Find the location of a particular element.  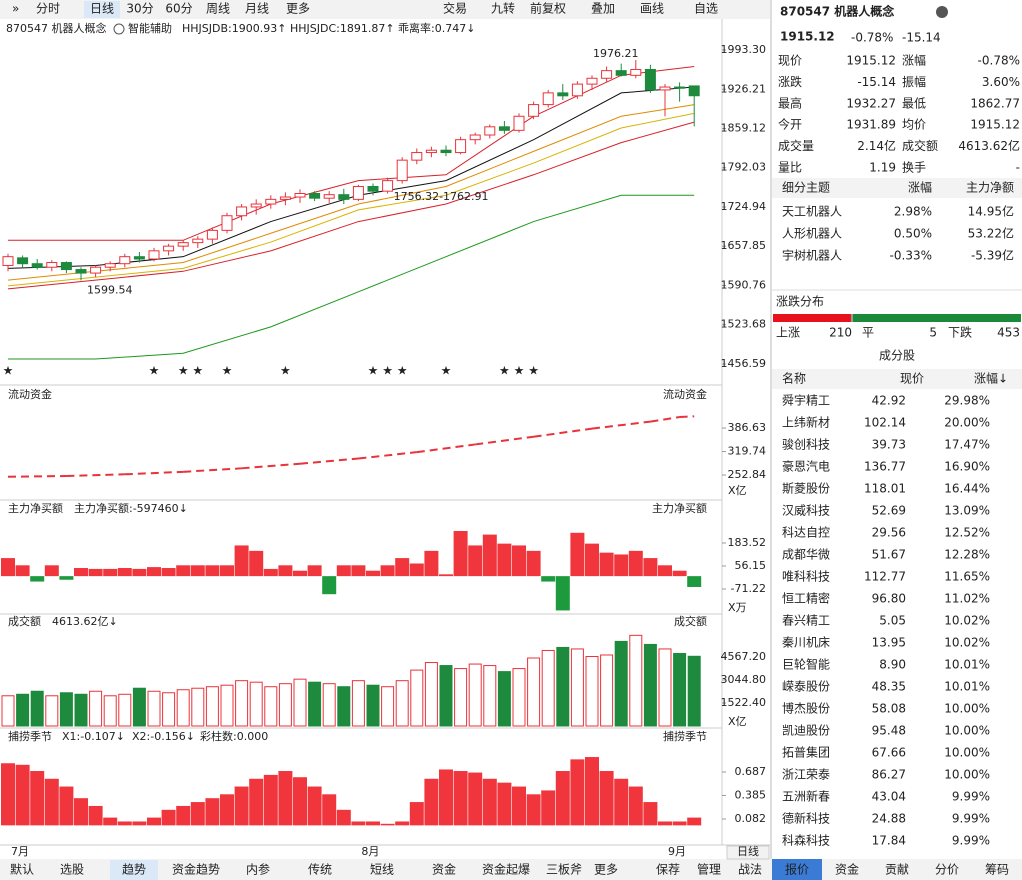

stock-name: 巨轮智能 is located at coordinates (806, 664).